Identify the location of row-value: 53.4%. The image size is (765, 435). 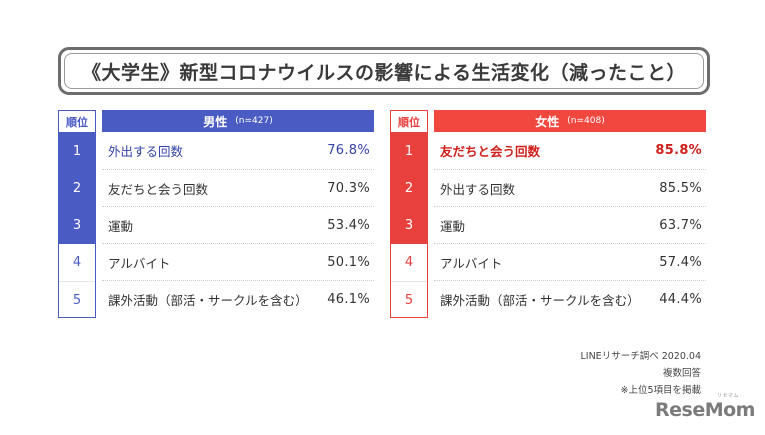
(348, 225).